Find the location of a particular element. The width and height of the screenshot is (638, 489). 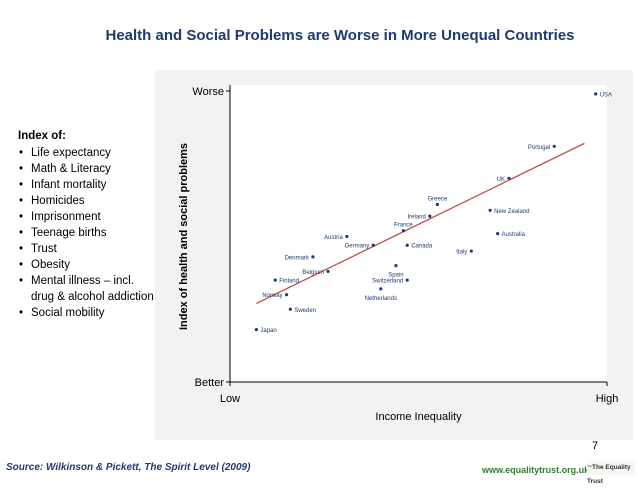

index-item: Imprisonment is located at coordinates (88, 217).